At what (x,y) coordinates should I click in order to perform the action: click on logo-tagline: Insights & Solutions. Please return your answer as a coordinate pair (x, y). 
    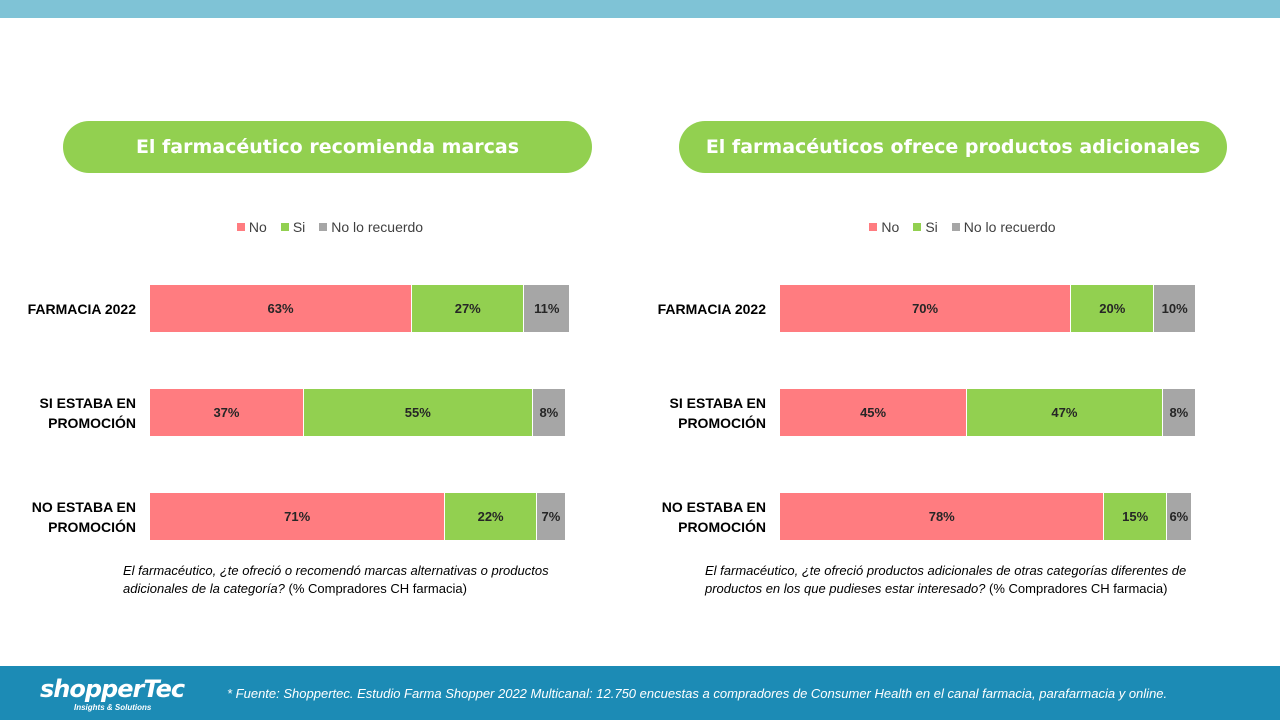
    Looking at the image, I should click on (113, 707).